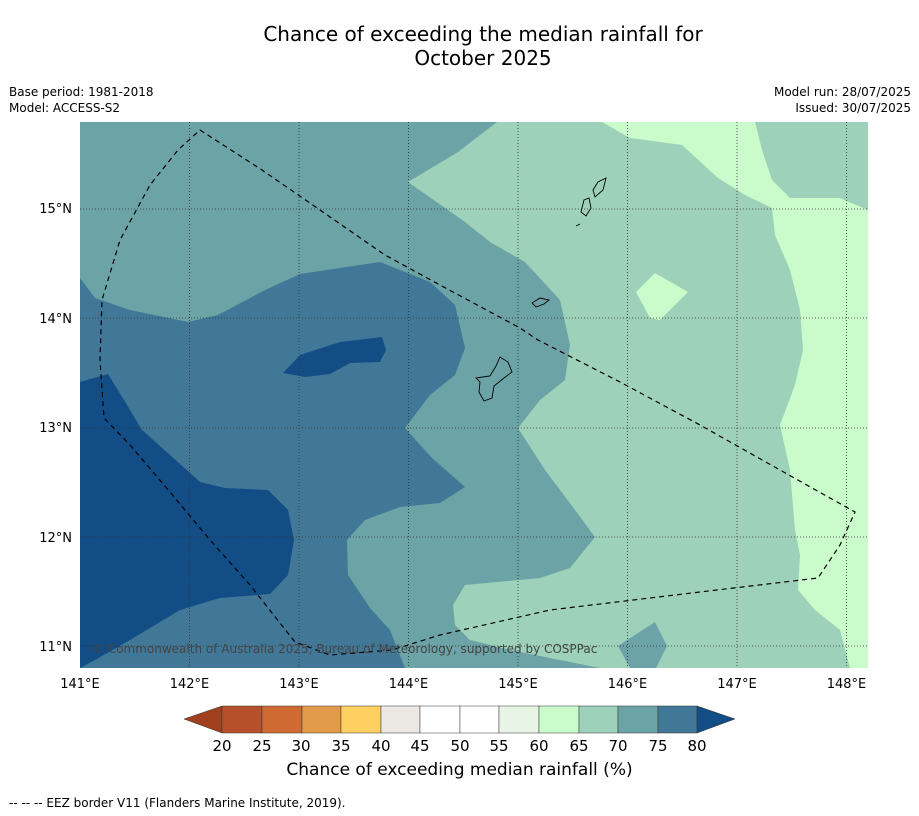 This screenshot has width=919, height=816. I want to click on lon-tick: 145°E, so click(518, 684).